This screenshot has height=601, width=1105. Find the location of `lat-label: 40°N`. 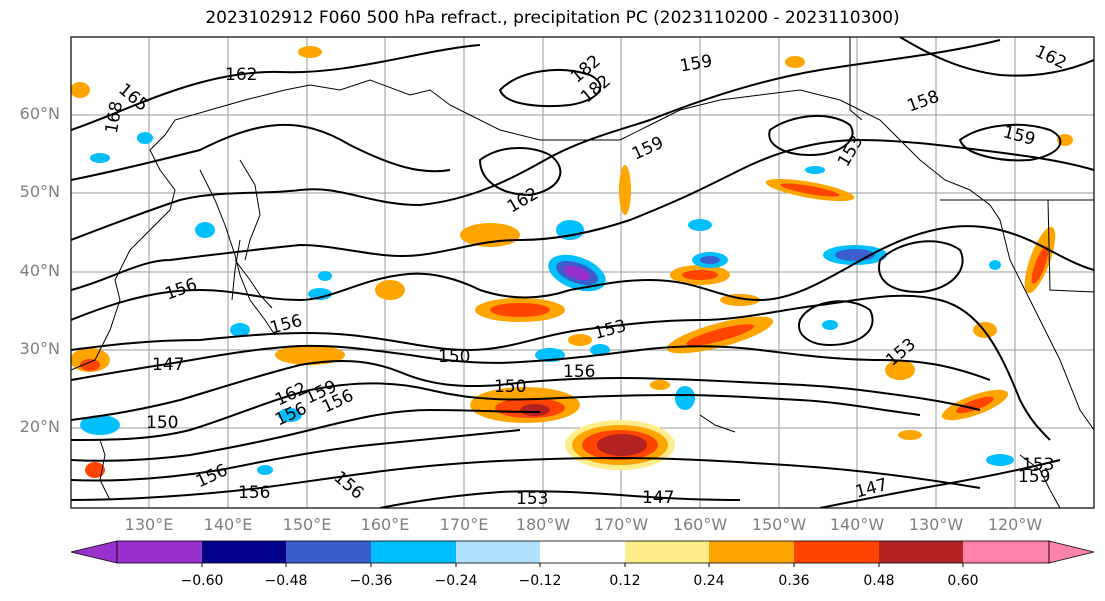

lat-label: 40°N is located at coordinates (39, 270).